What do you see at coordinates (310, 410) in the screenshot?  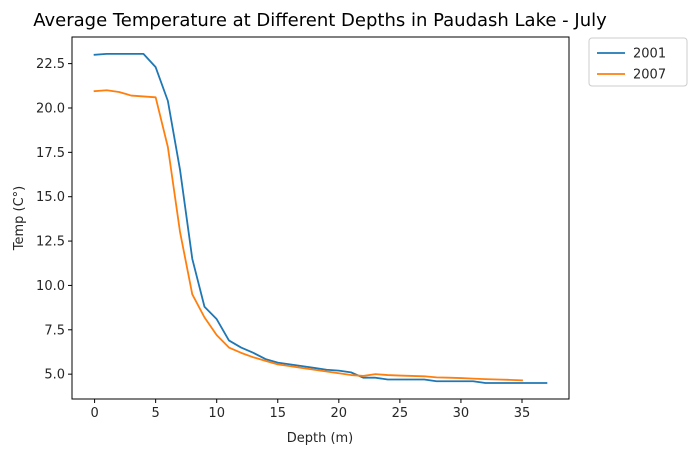 I see `x-axis: 0 5 10 15 20 25 30 35` at bounding box center [310, 410].